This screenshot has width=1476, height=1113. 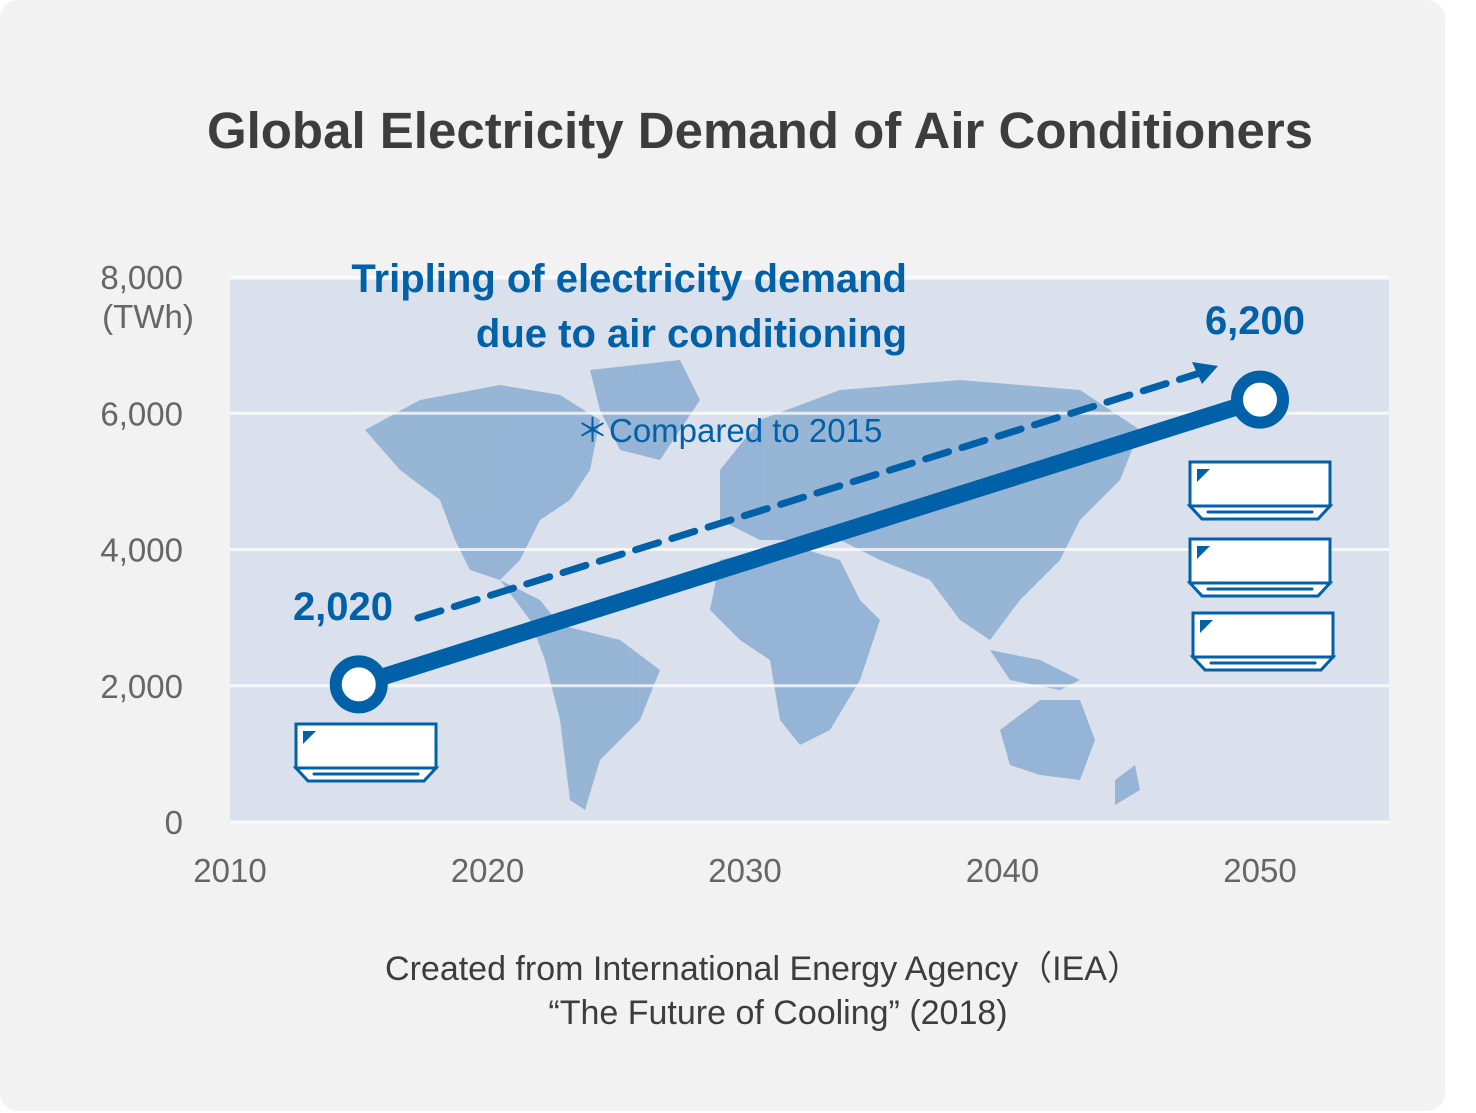 What do you see at coordinates (141, 277) in the screenshot?
I see `y-tick-label: 8,000` at bounding box center [141, 277].